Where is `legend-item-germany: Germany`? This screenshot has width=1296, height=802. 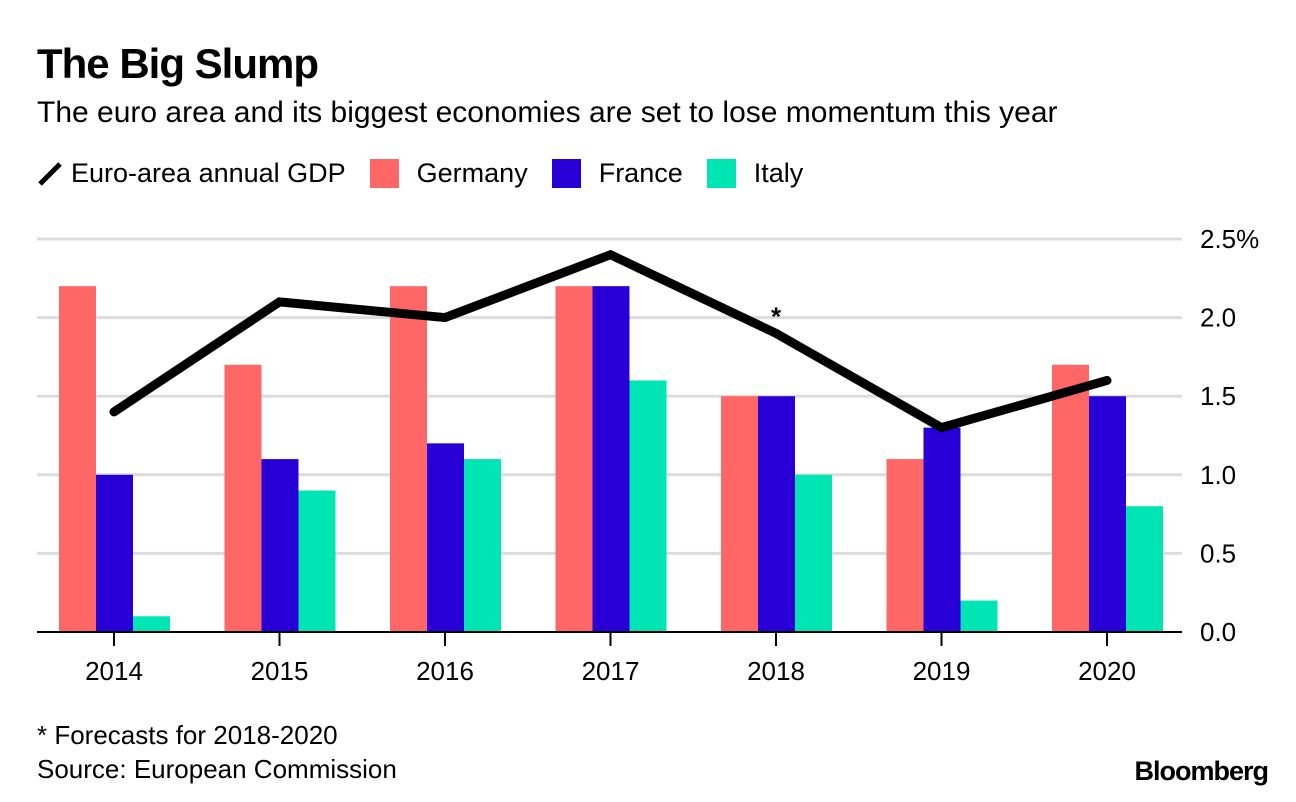 legend-item-germany: Germany is located at coordinates (448, 173).